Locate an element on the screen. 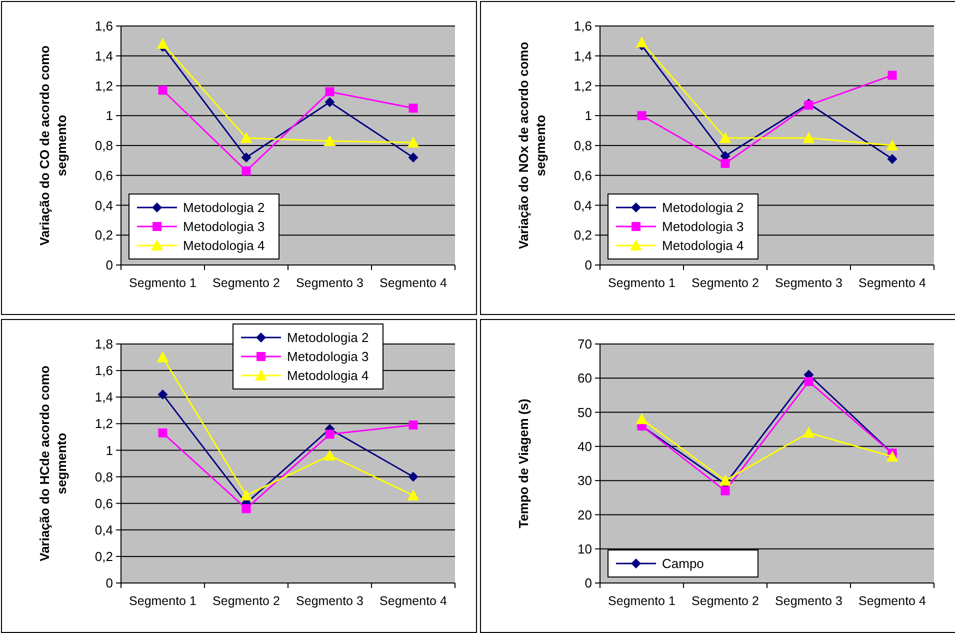  y-tick-label: 20 is located at coordinates (585, 514).